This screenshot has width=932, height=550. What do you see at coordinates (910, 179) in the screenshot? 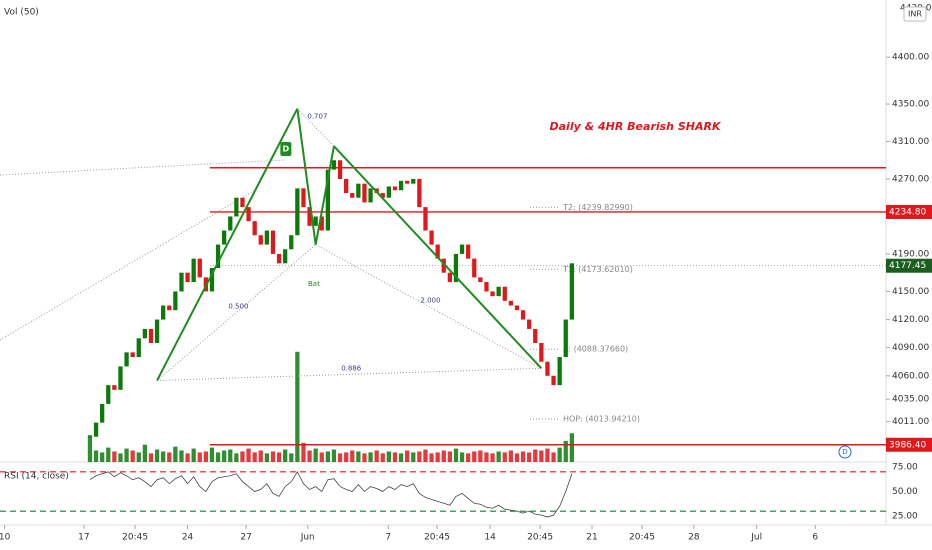
I see `y-tick-label: 4270.00` at bounding box center [910, 179].